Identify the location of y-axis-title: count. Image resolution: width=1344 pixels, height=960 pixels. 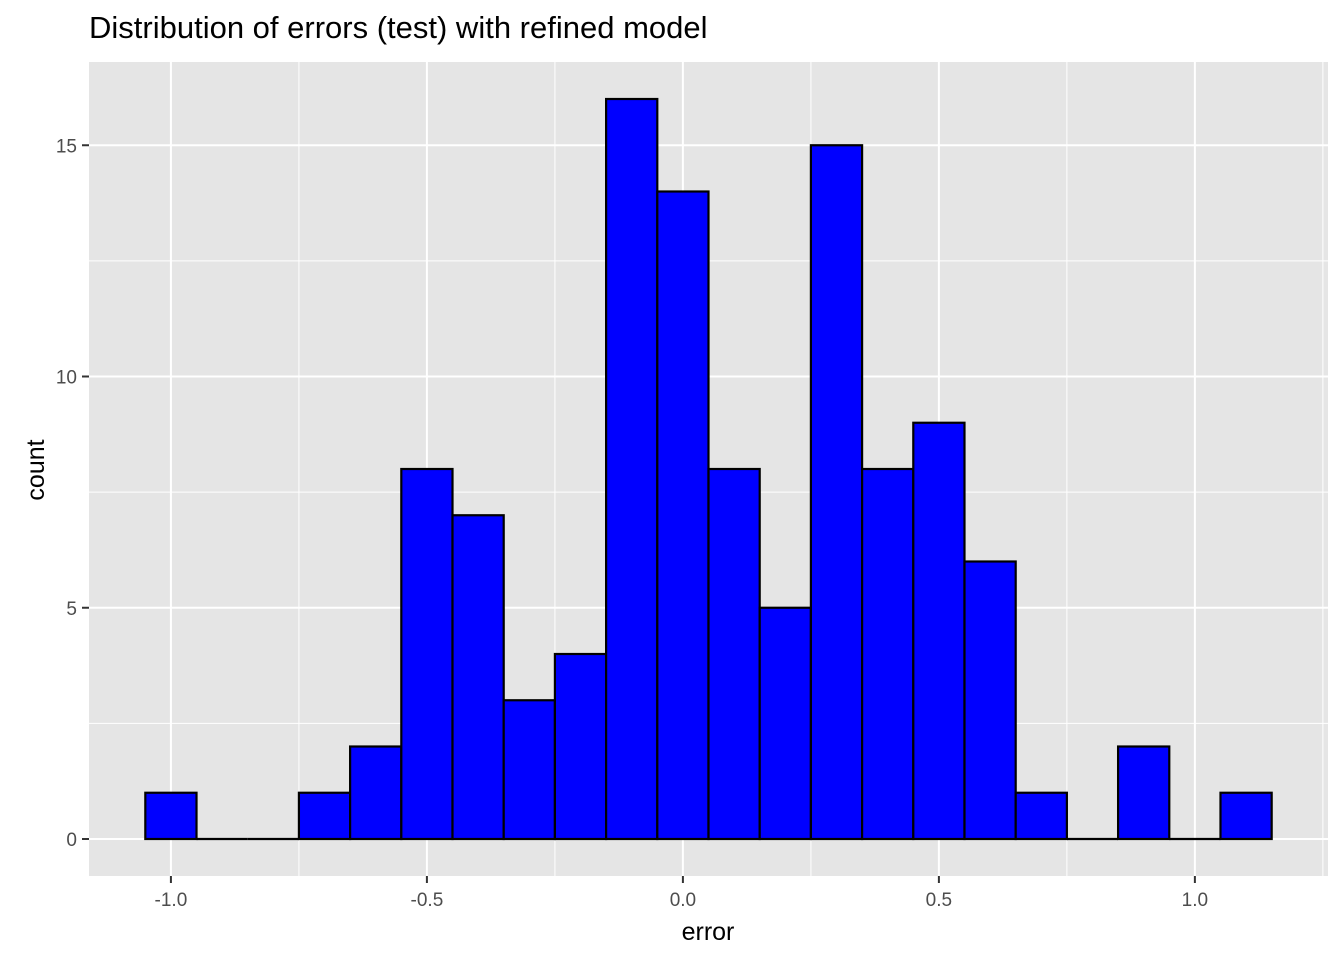
(36, 469).